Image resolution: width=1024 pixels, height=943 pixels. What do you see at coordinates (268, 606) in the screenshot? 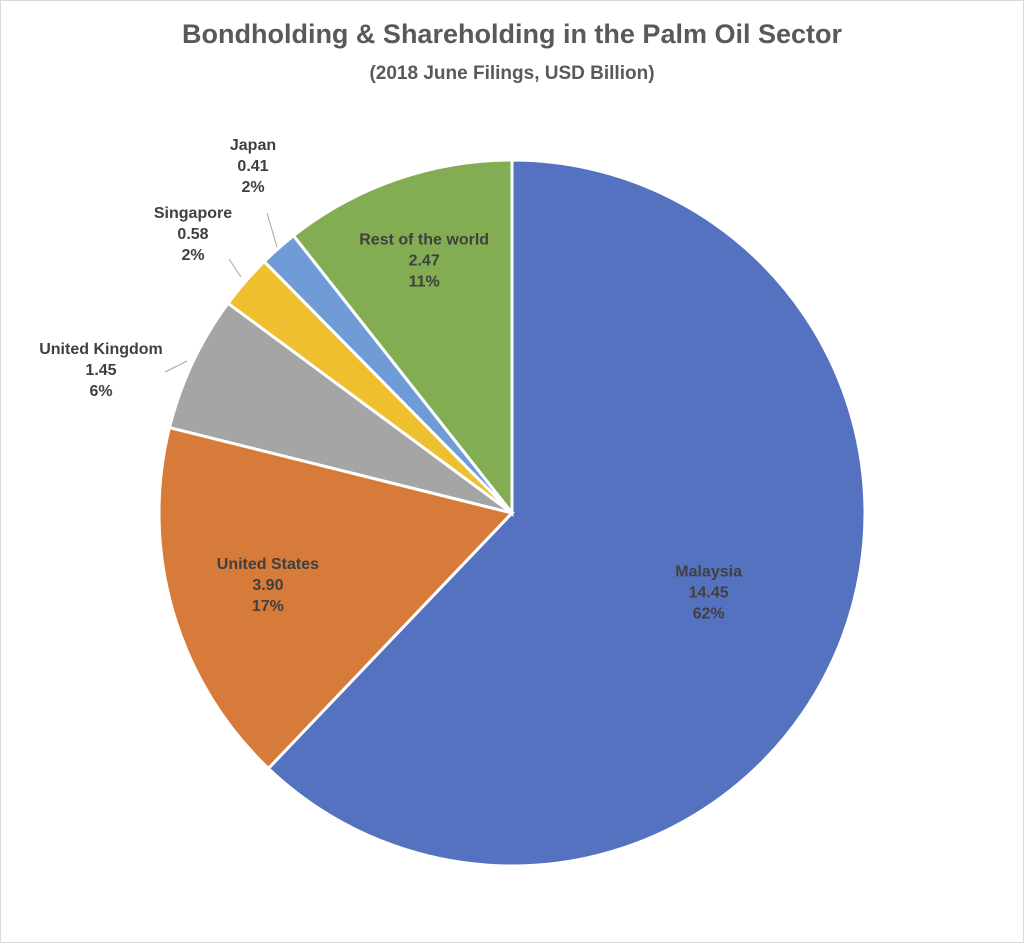
I see `data-label-united-states-percent: 17%` at bounding box center [268, 606].